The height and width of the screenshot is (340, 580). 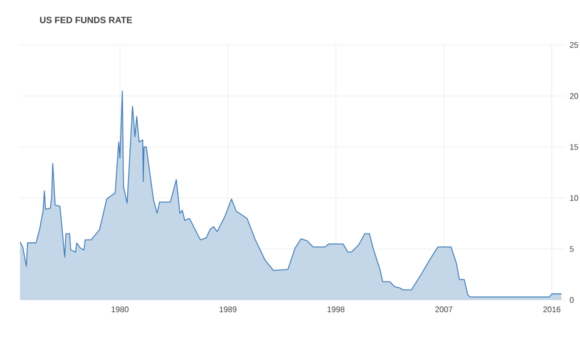 I want to click on y-tick-label: 0, so click(x=572, y=300).